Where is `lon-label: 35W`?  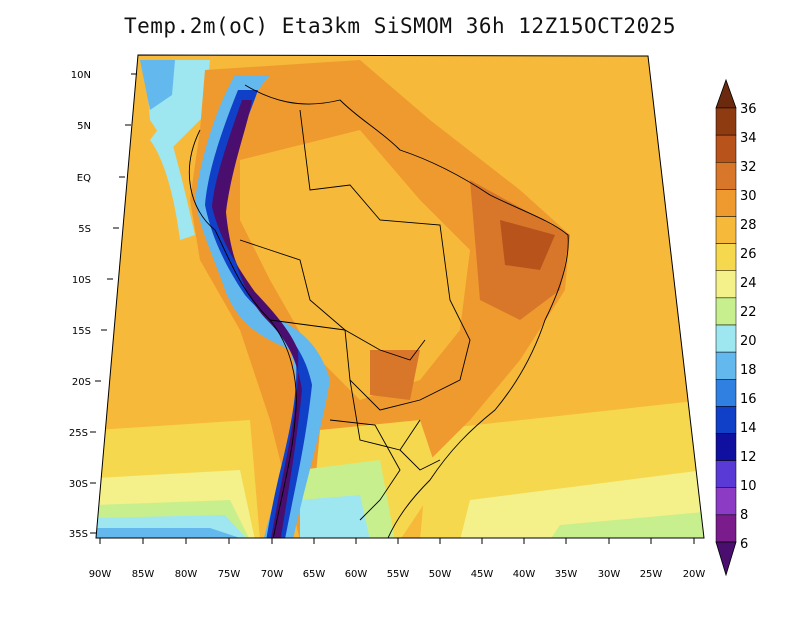
lon-label: 35W is located at coordinates (566, 574).